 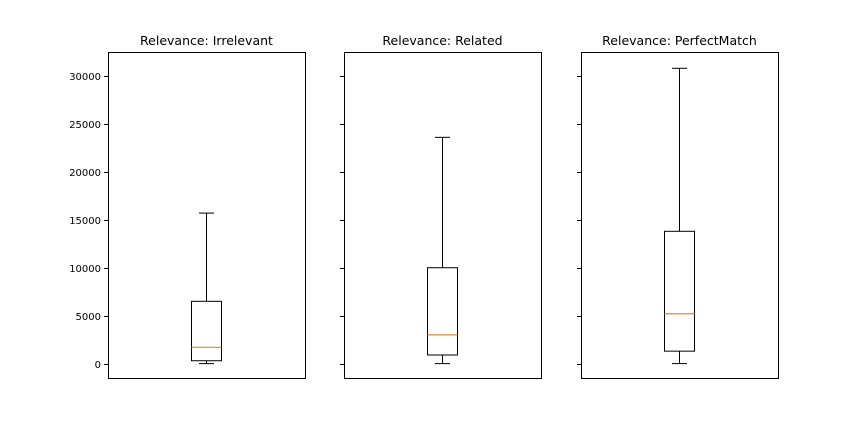 I want to click on y-tick-label: 30000, so click(x=85, y=77).